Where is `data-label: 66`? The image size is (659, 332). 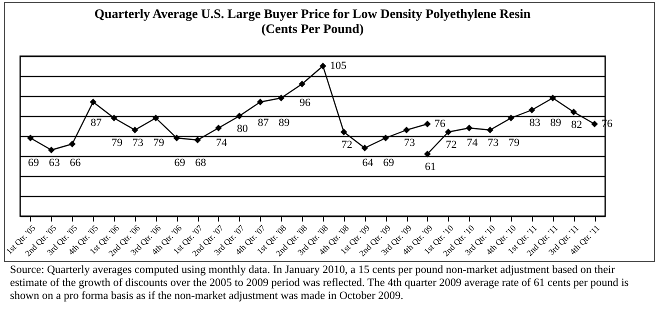 data-label: 66 is located at coordinates (76, 162).